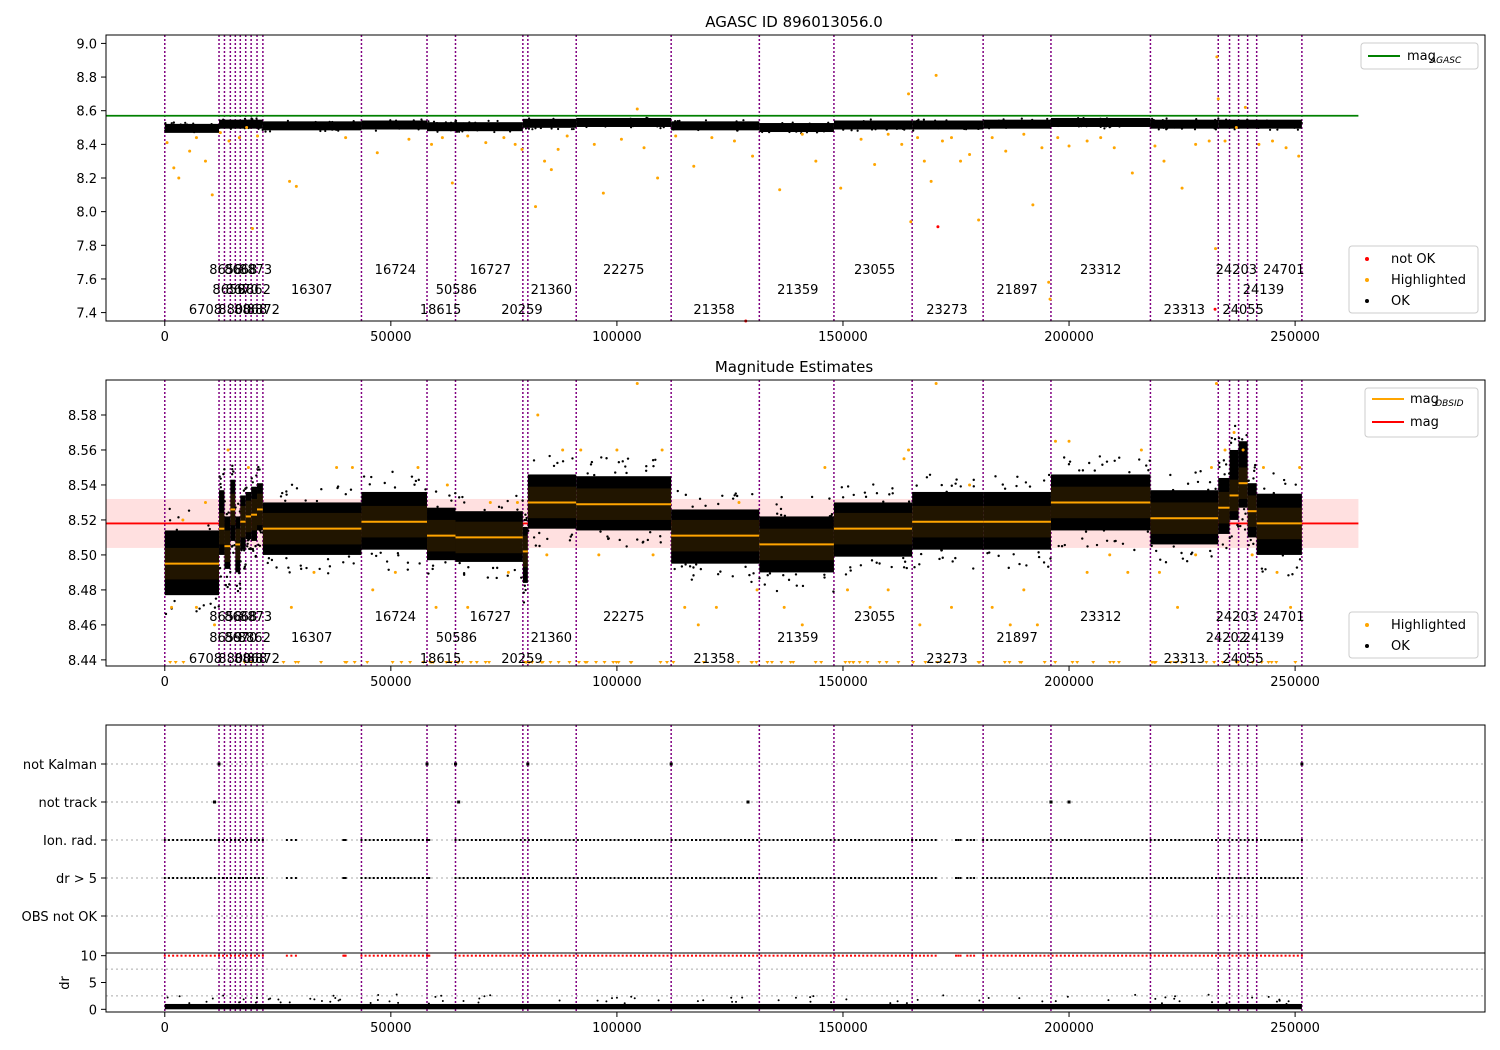 This screenshot has height=1050, width=1500. What do you see at coordinates (263, 659) in the screenshot?
I see `obsid-label: 8872` at bounding box center [263, 659].